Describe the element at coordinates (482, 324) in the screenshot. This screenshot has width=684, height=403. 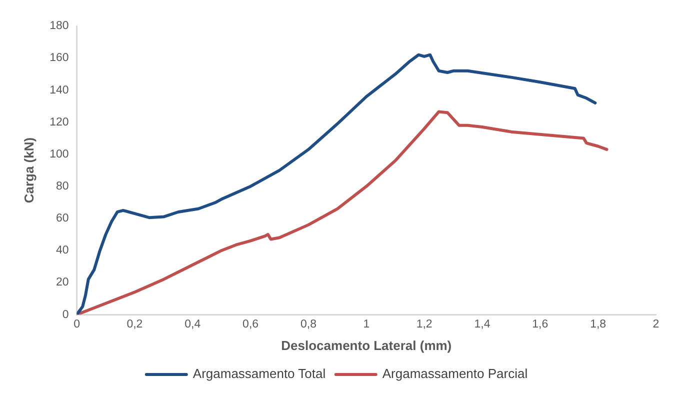
I see `x-tick-label: 1,4` at that location.